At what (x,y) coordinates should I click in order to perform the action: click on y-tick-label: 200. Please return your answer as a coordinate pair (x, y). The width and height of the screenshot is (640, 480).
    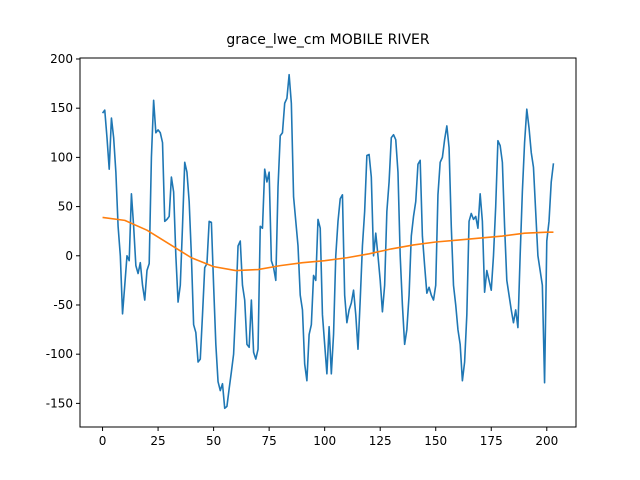
    Looking at the image, I should click on (61, 59).